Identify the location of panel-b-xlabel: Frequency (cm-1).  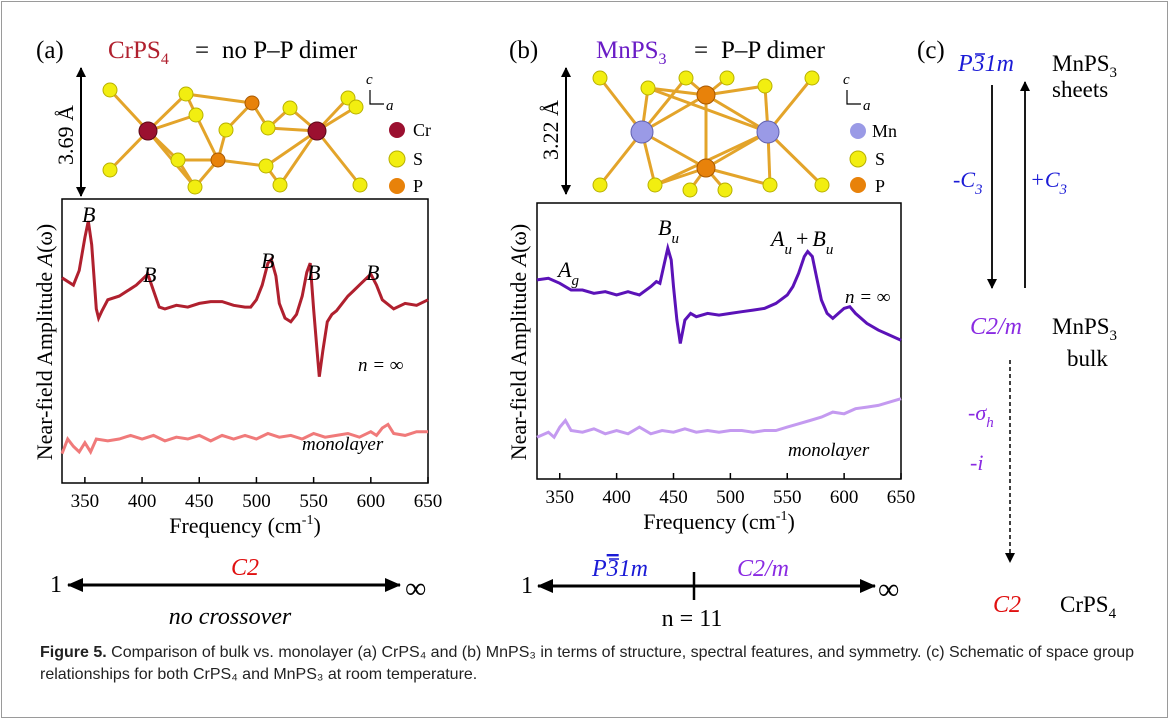
(719, 521).